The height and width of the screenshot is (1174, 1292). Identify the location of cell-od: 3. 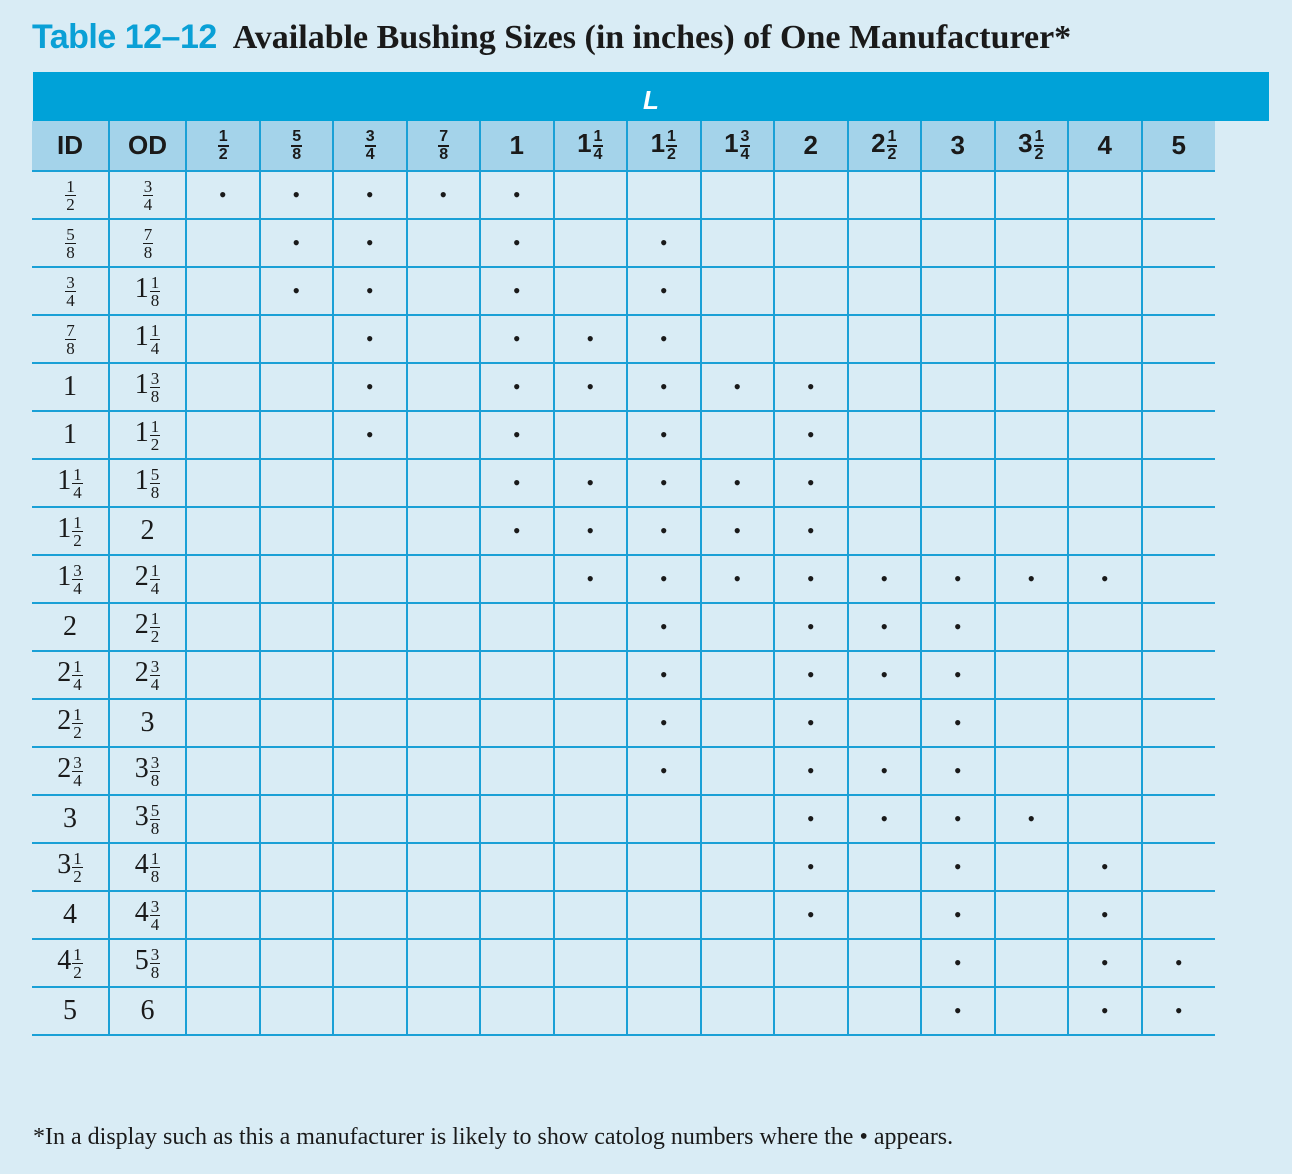
(147, 723).